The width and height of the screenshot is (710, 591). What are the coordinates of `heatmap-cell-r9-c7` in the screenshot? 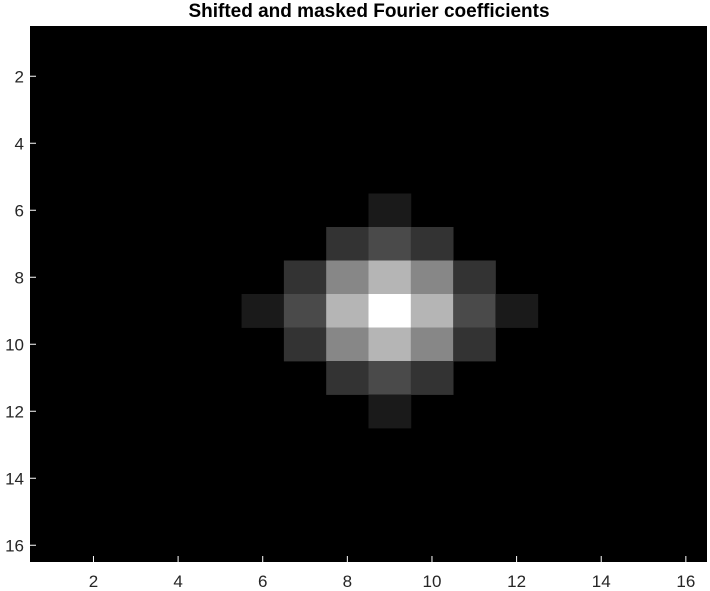 It's located at (305, 311).